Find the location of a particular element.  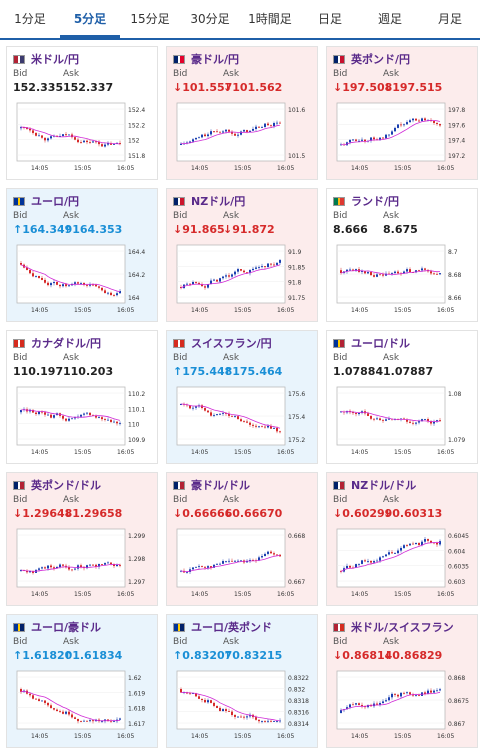

pair-name: ユーロ/ドル is located at coordinates (381, 343).